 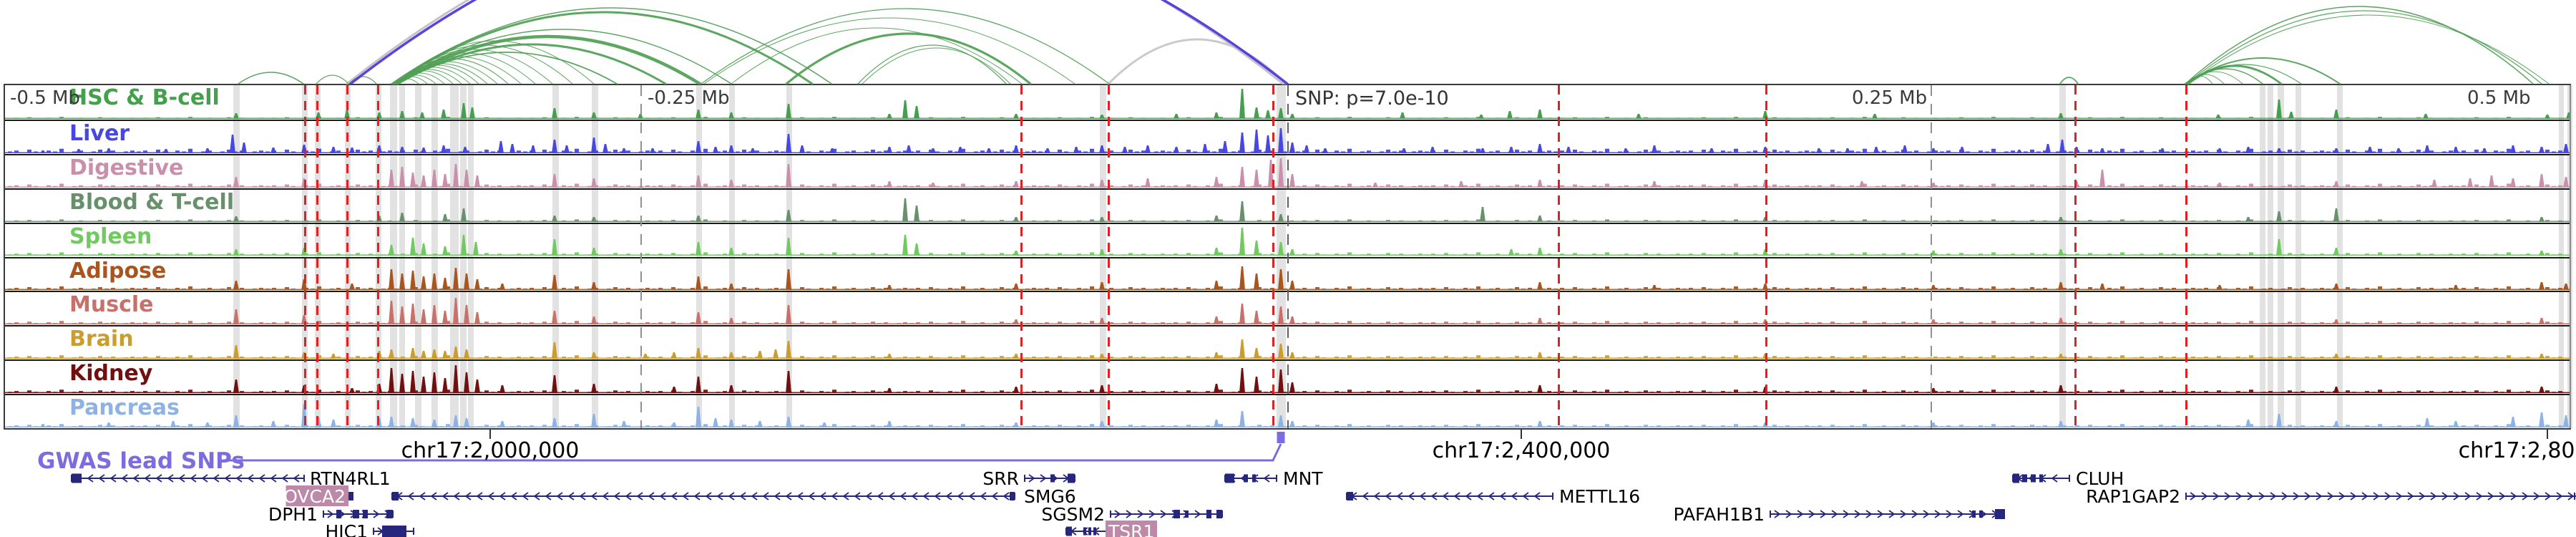 I want to click on gene-label: OVCA2, so click(x=314, y=496).